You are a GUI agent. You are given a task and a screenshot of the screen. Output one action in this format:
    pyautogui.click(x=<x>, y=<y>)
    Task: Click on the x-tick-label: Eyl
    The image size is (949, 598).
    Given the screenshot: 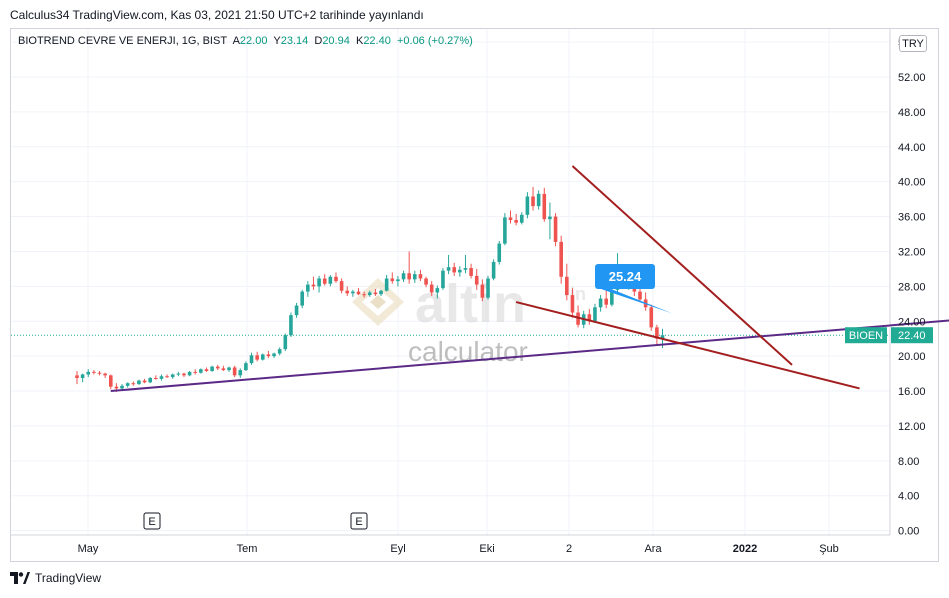 What is the action you would take?
    pyautogui.click(x=397, y=549)
    